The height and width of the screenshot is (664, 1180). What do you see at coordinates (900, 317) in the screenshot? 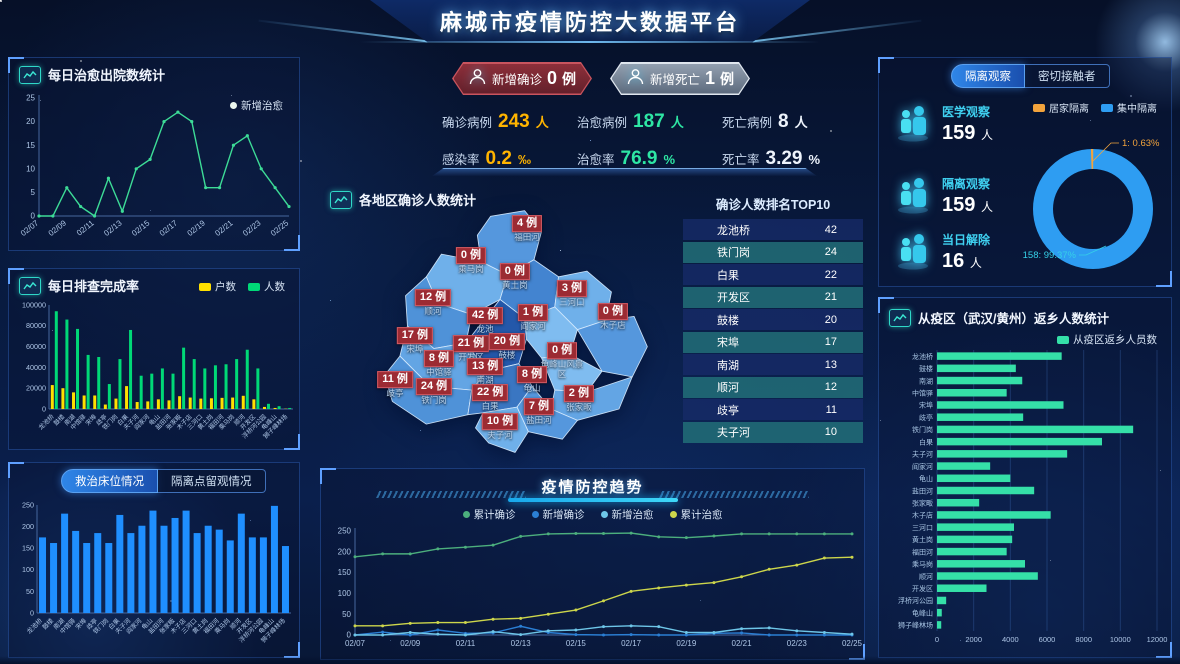
I see `hbar-chart-icon` at bounding box center [900, 317].